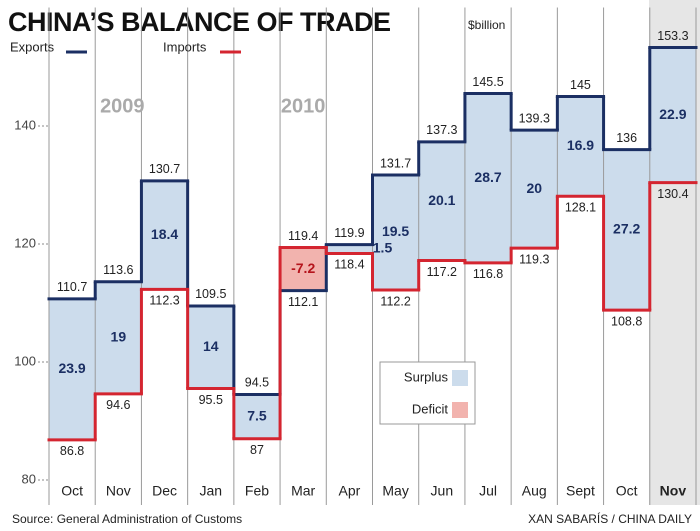 The width and height of the screenshot is (700, 531). Describe the element at coordinates (25, 242) in the screenshot. I see `y-tick-label: 120` at that location.